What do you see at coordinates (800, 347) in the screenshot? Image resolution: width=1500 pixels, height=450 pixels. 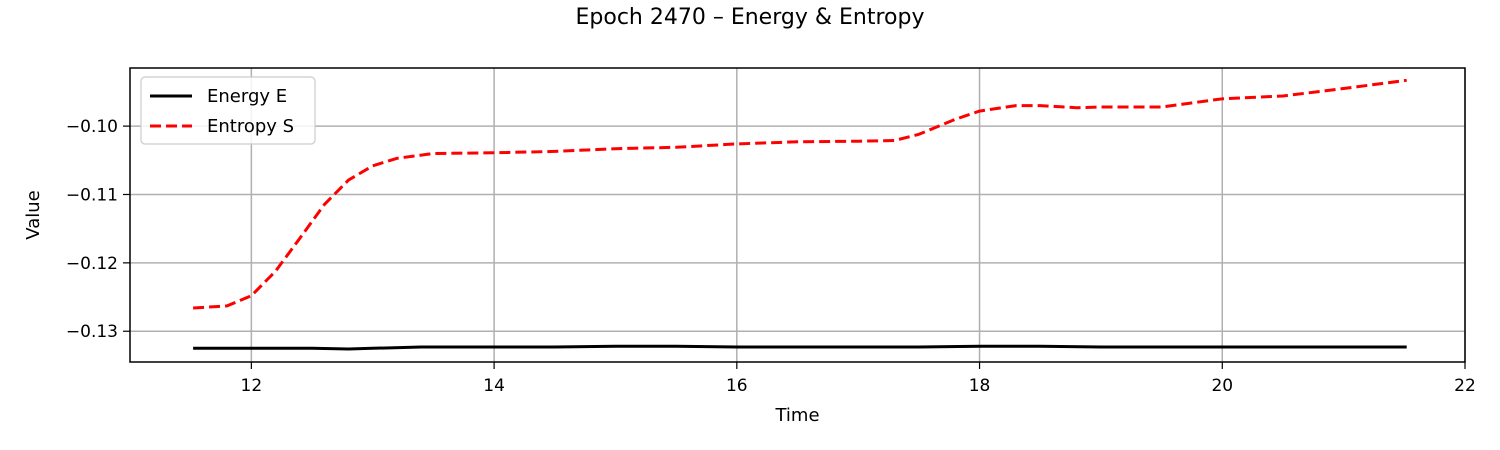 I see `series-line-energy-e` at bounding box center [800, 347].